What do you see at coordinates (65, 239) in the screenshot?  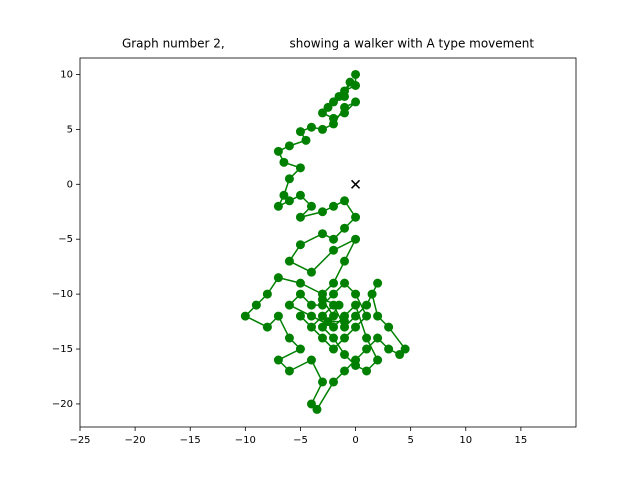 I see `y-tick-label: −5` at bounding box center [65, 239].